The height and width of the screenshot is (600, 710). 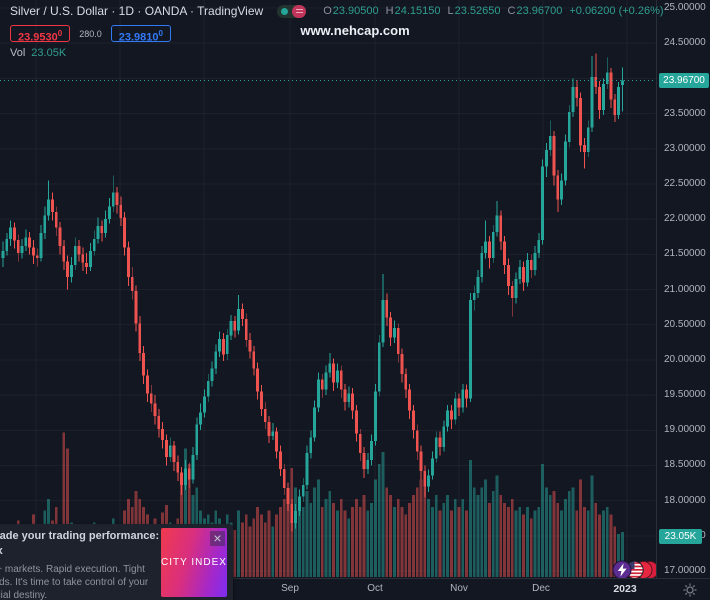 What do you see at coordinates (49, 53) in the screenshot?
I see `volume-value: 23.05K` at bounding box center [49, 53].